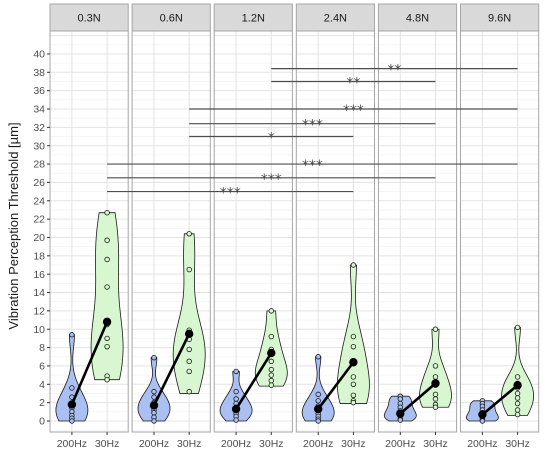 Image resolution: width=550 pixels, height=458 pixels. I want to click on violin-30Hz, so click(189, 313).